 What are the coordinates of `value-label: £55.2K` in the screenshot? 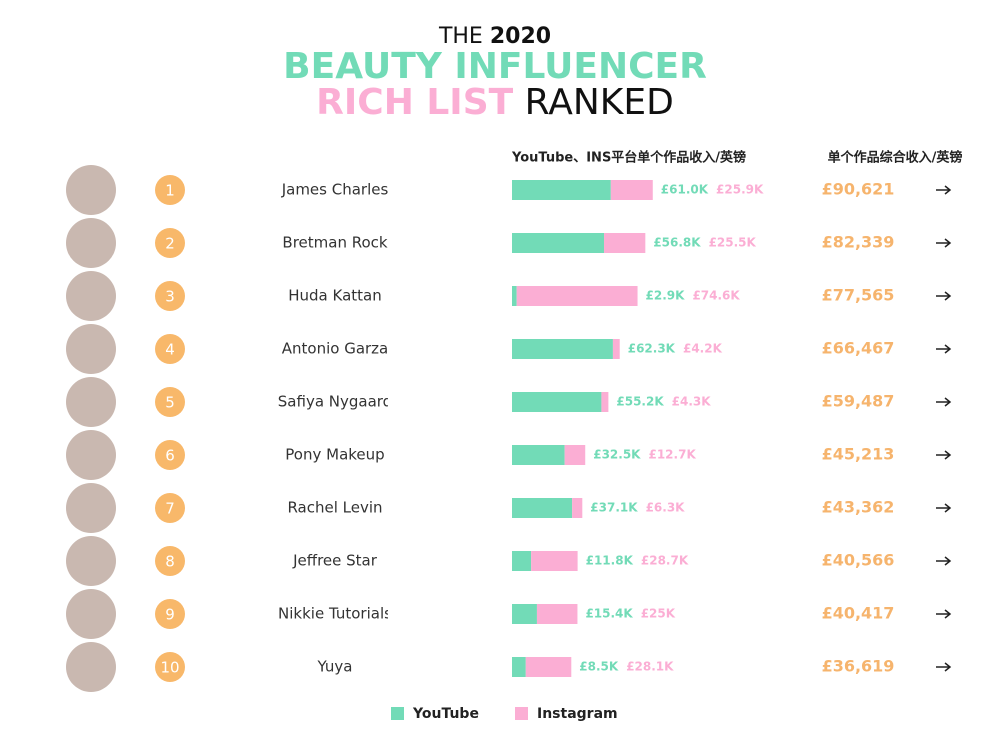 It's located at (640, 402).